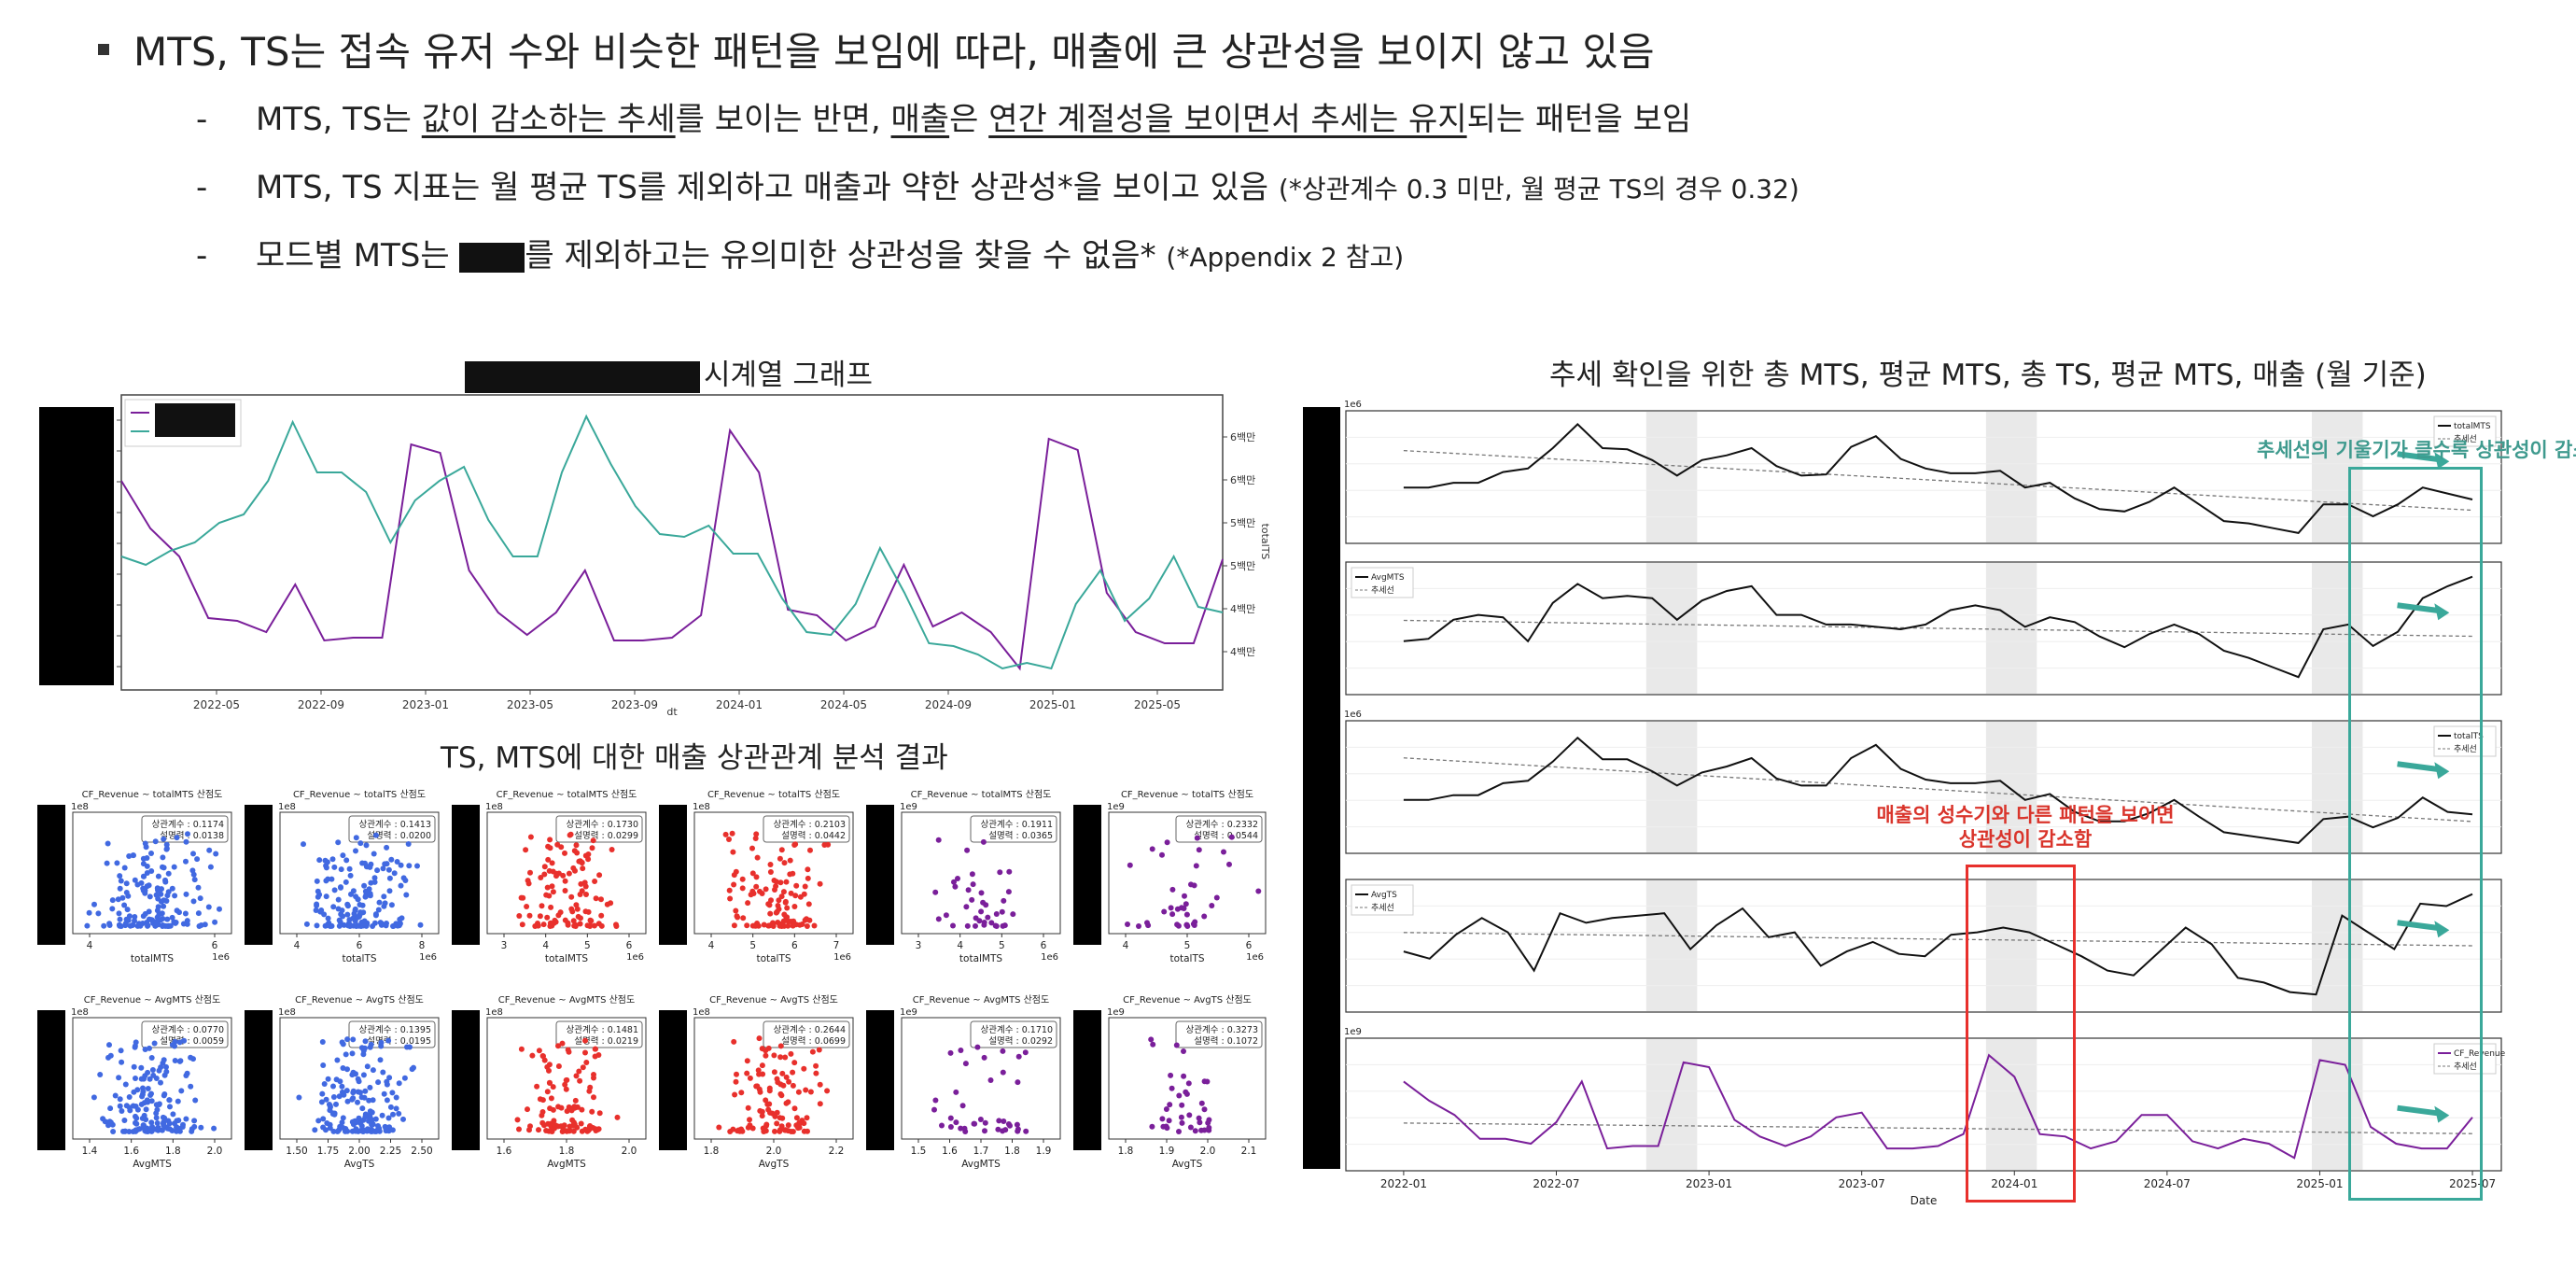  Describe the element at coordinates (399, 1041) in the screenshot. I see `scatter-r2: 설명력 : 0.0195` at that location.